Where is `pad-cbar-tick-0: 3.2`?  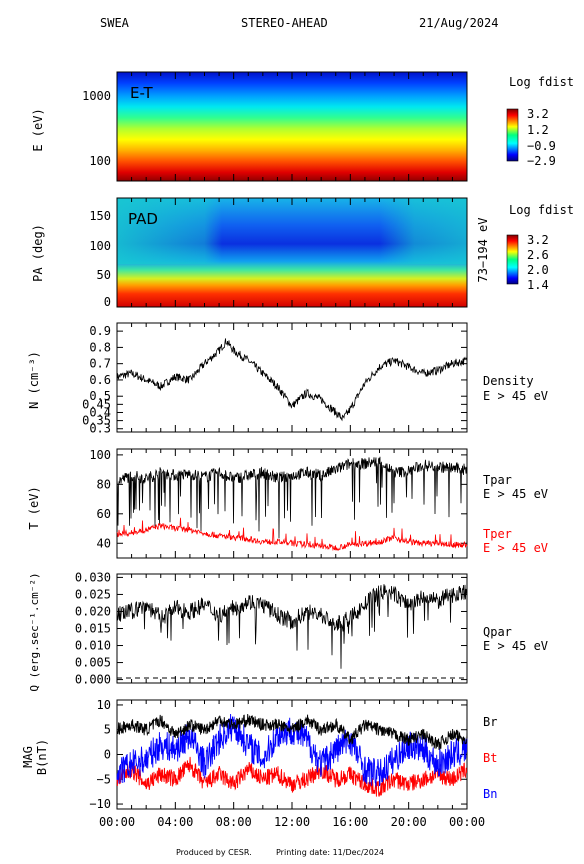 pad-cbar-tick-0: 3.2 is located at coordinates (538, 240).